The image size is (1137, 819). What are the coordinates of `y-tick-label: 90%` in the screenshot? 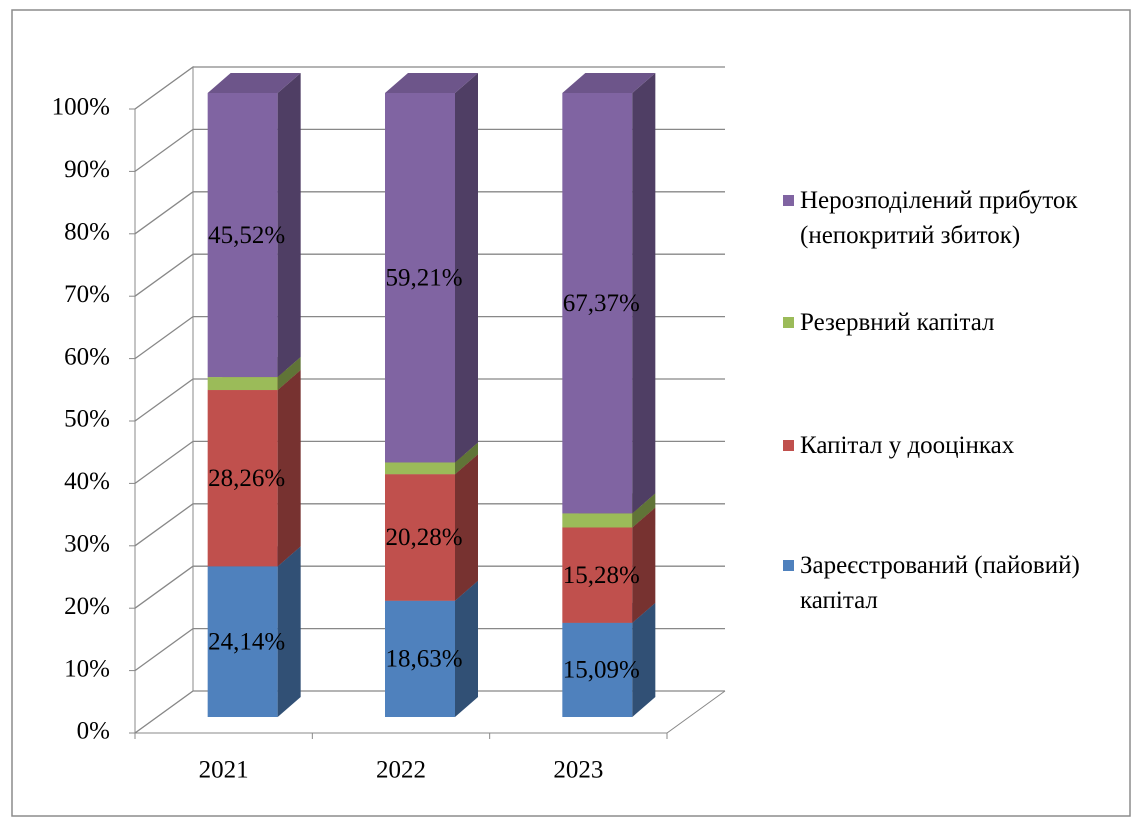 It's located at (87, 169).